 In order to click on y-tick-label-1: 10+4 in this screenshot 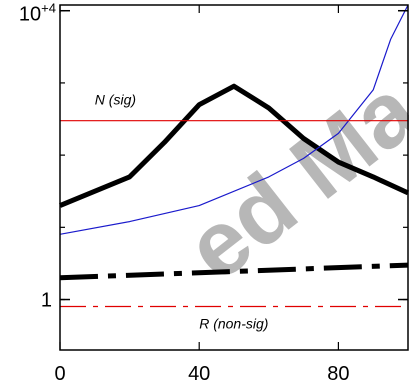, I will do `click(37, 13)`.